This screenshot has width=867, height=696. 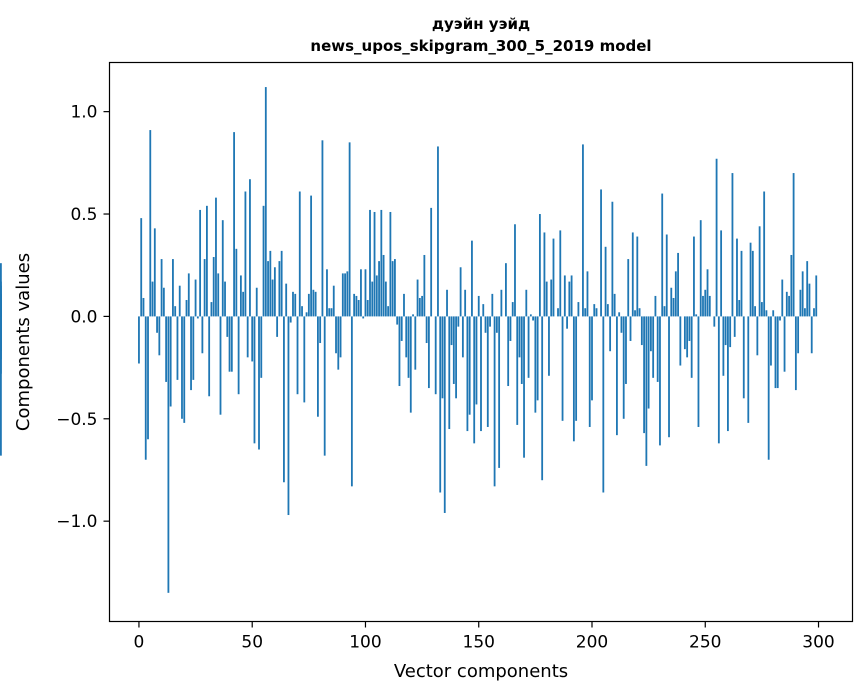 I want to click on x-tick-label: 150, so click(x=479, y=643).